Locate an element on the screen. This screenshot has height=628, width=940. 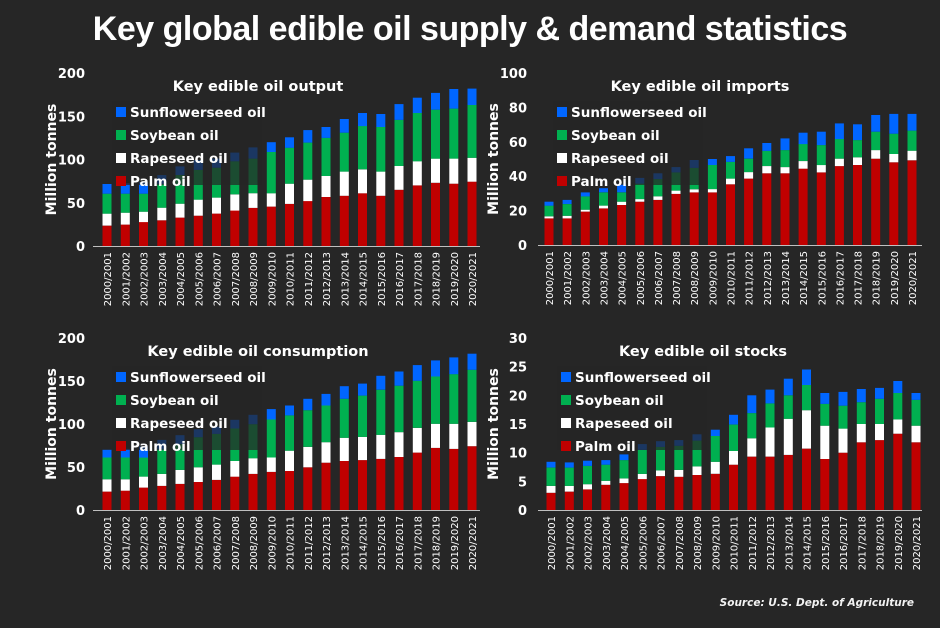
legend-label: Rapeseed oil is located at coordinates (179, 424).